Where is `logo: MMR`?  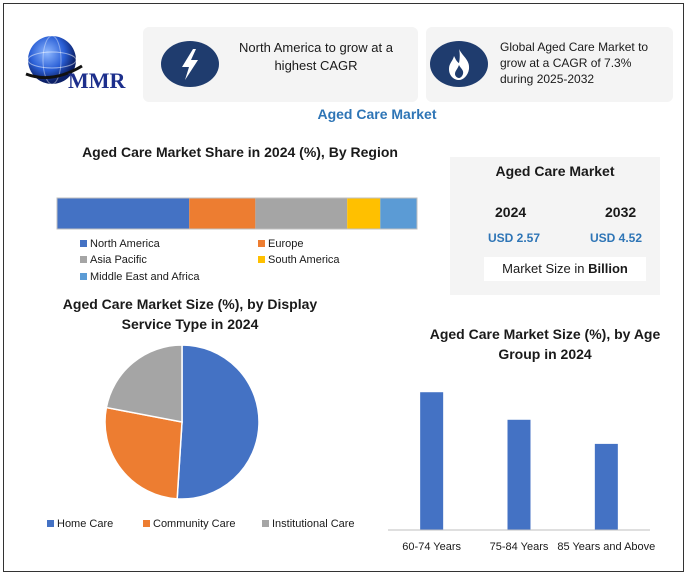
logo: MMR is located at coordinates (79, 65).